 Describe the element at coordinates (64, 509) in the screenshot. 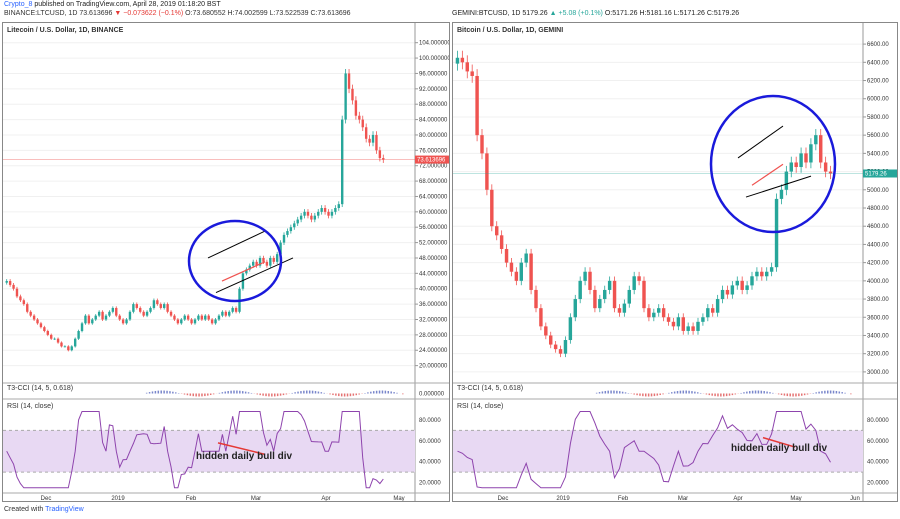

I see `tradingview-logo-link: TradingView` at that location.